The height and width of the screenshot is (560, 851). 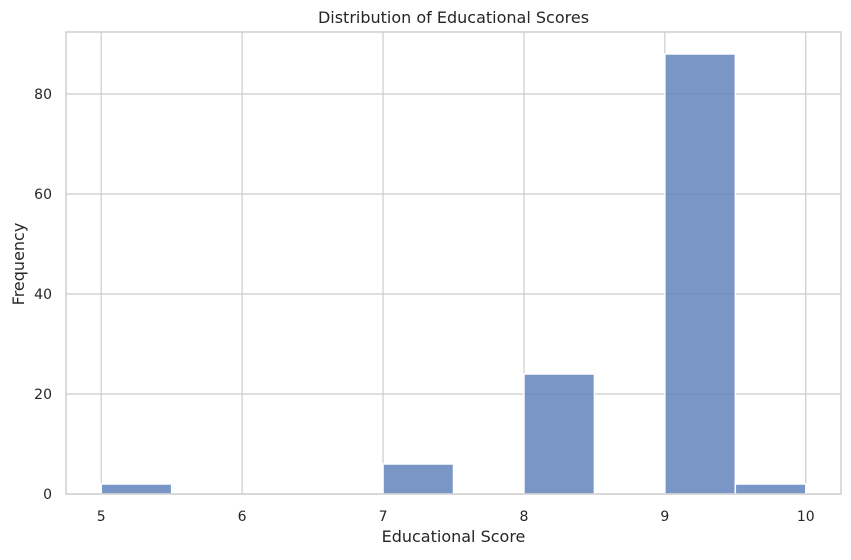 I want to click on x-tick-label-1: 6, so click(x=242, y=517).